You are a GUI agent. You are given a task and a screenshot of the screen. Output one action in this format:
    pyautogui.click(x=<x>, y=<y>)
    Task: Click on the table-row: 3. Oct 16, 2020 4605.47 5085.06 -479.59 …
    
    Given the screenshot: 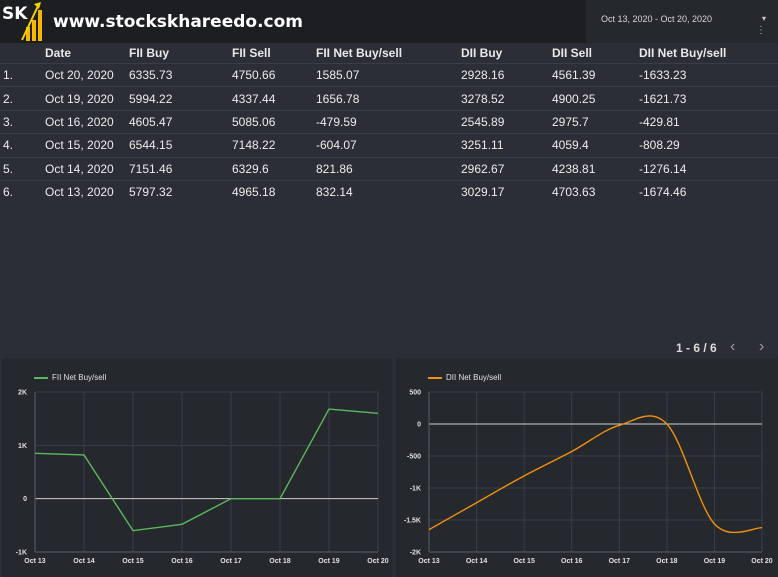 What is the action you would take?
    pyautogui.click(x=389, y=121)
    